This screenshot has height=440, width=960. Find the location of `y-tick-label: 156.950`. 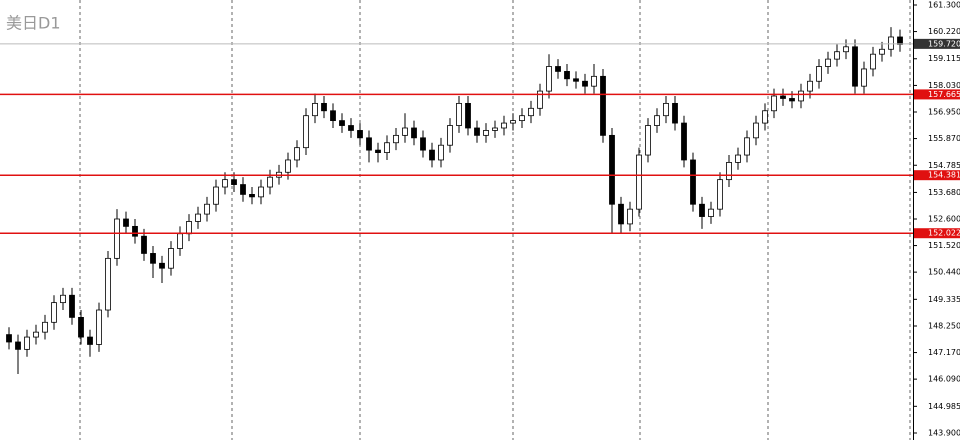

y-tick-label: 156.950 is located at coordinates (944, 112).